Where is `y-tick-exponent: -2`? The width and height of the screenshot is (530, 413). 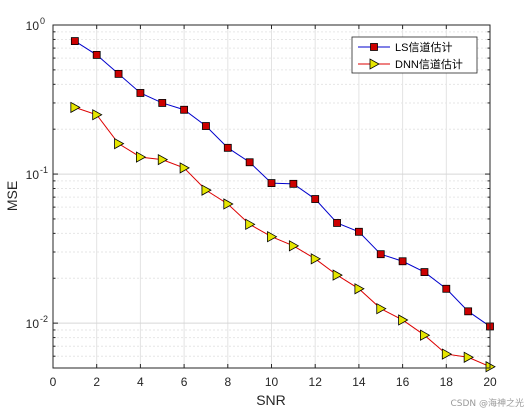 y-tick-exponent: -2 is located at coordinates (44, 319).